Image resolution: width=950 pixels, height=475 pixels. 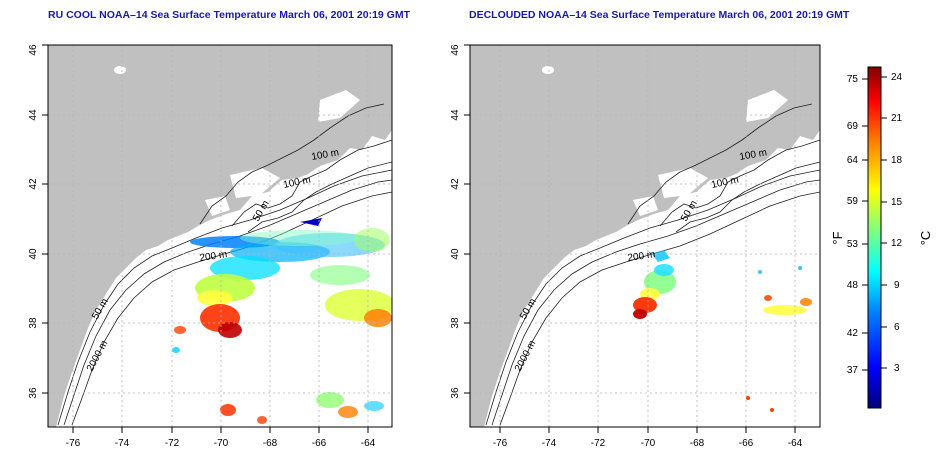 I want to click on fahrenheit-axis-label: °F, so click(x=837, y=237).